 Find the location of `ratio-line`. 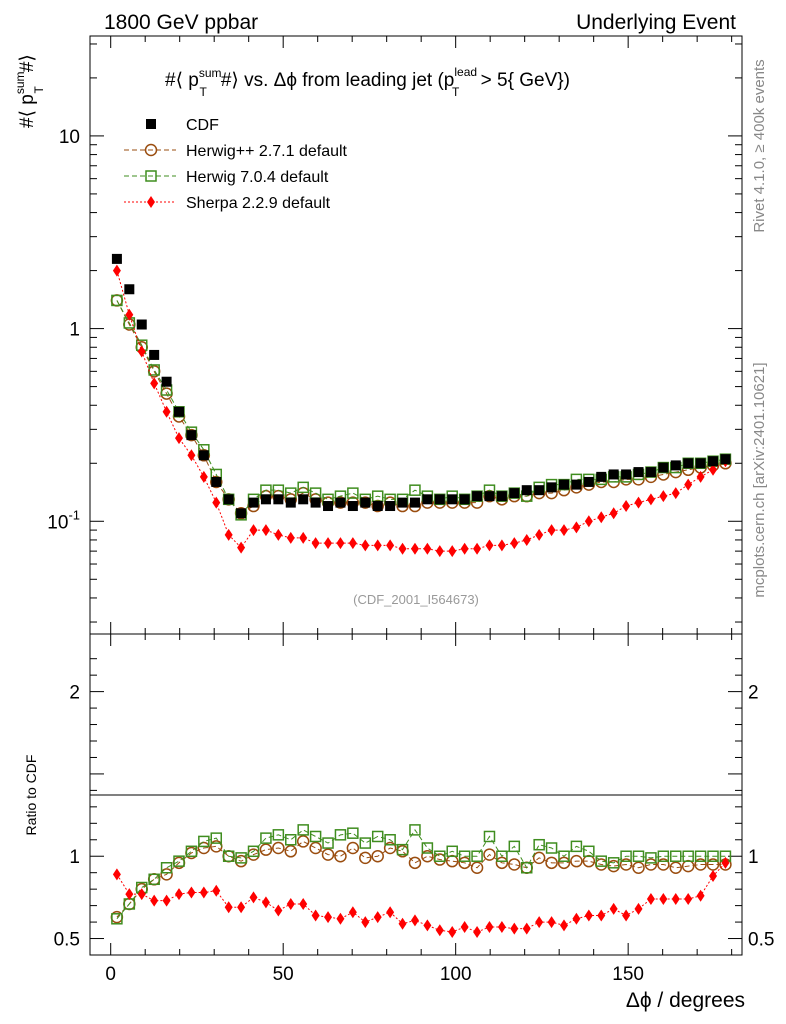

ratio-line is located at coordinates (421, 879).